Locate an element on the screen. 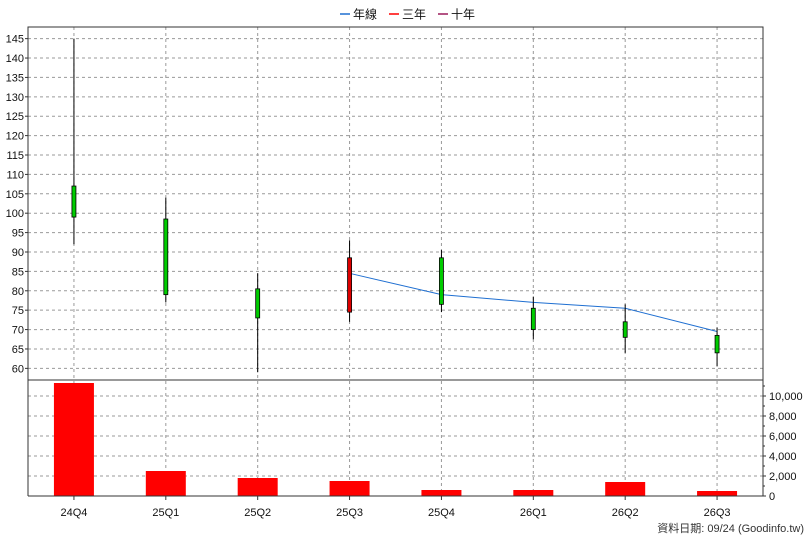  price-tick-label: 135 is located at coordinates (15, 78).